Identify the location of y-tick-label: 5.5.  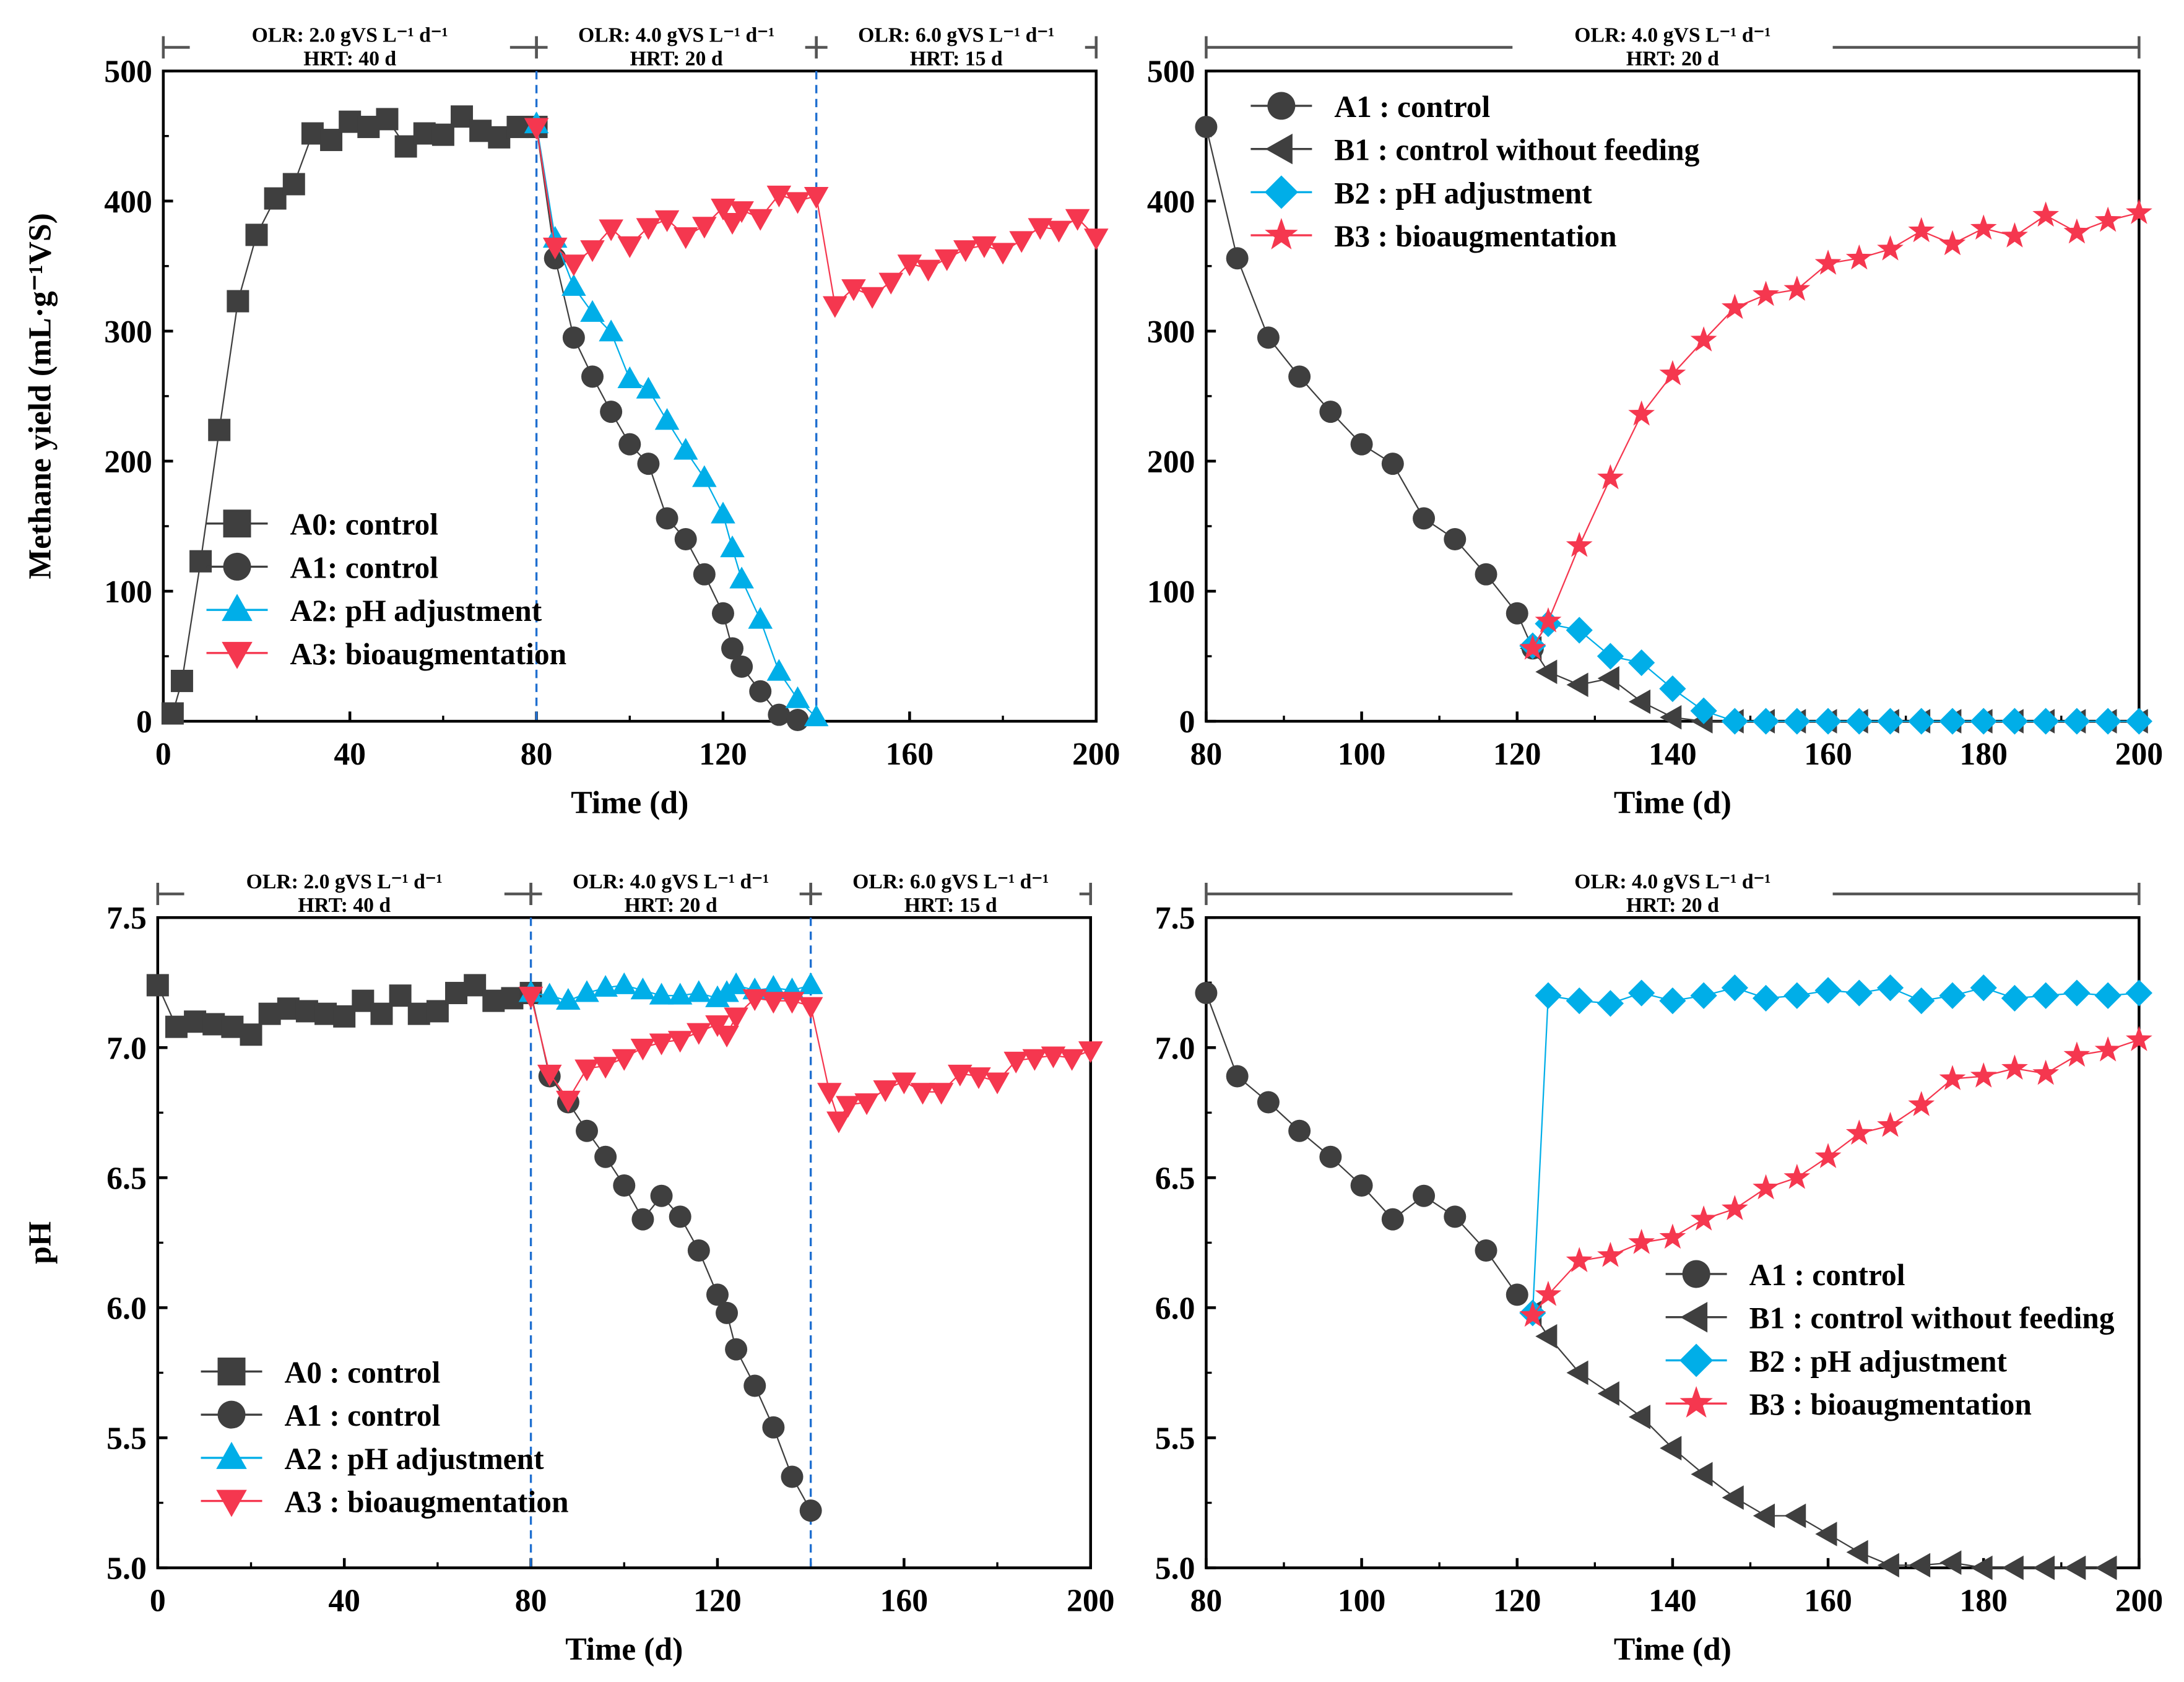
(126, 1438).